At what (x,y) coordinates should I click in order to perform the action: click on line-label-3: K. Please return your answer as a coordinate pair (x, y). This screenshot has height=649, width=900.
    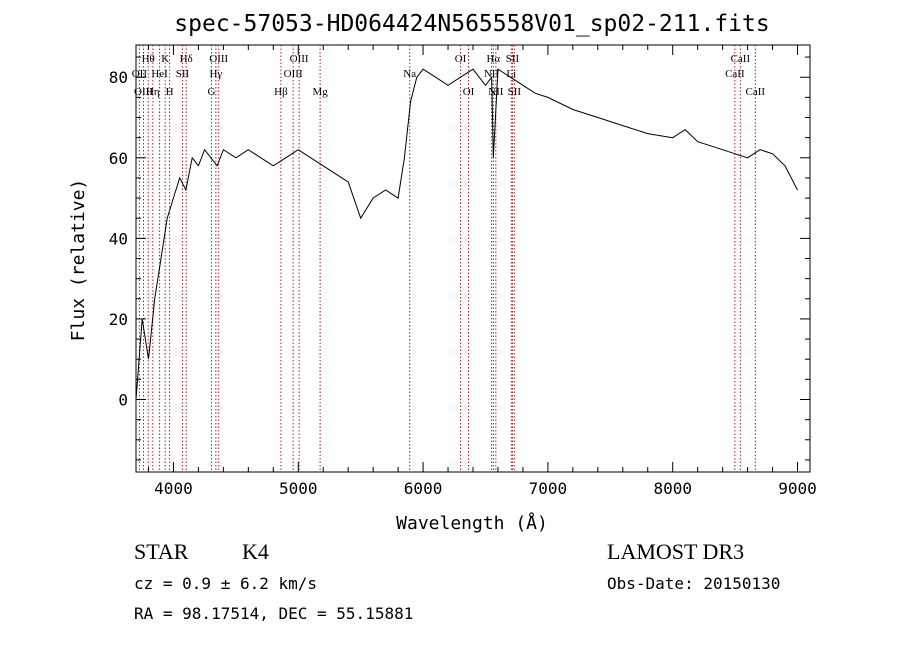
    Looking at the image, I should click on (165, 59).